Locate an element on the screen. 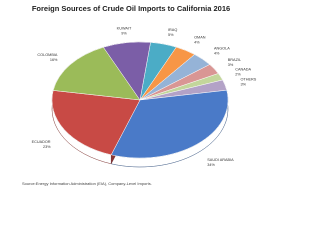  slice-value: 9% is located at coordinates (124, 33).